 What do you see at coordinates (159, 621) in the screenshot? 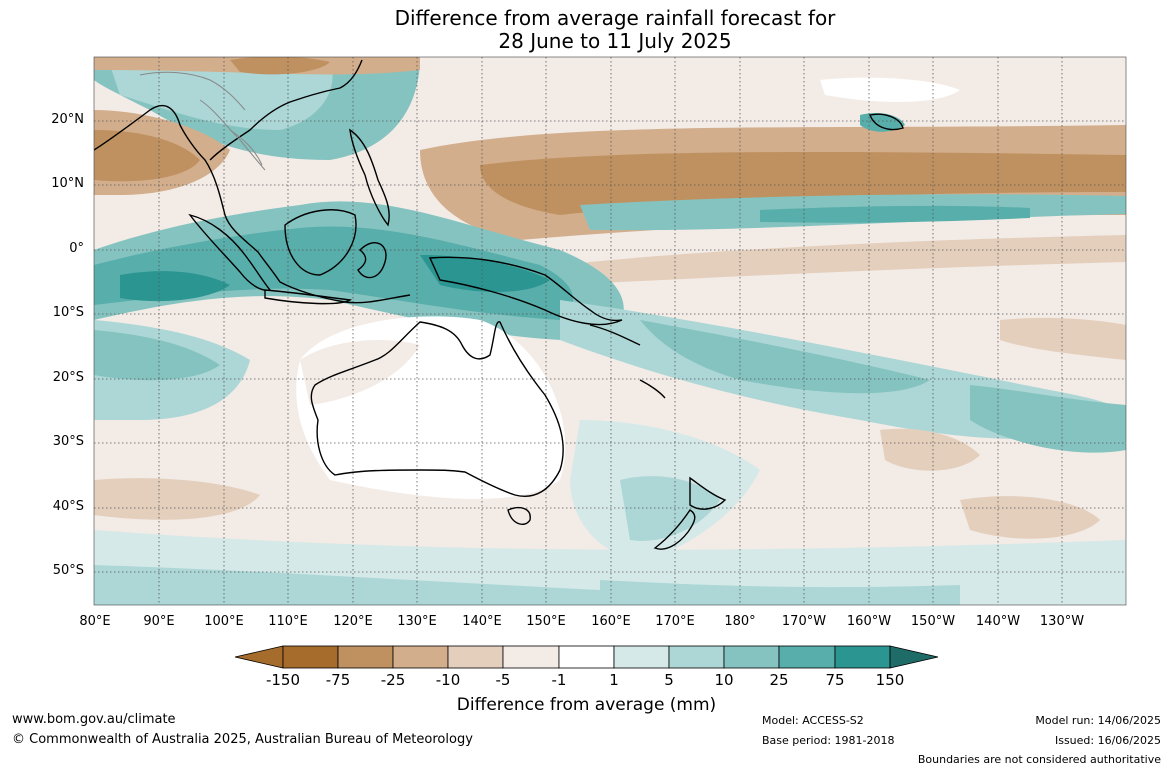
I see `lon-label-90e: 90°E` at bounding box center [159, 621].